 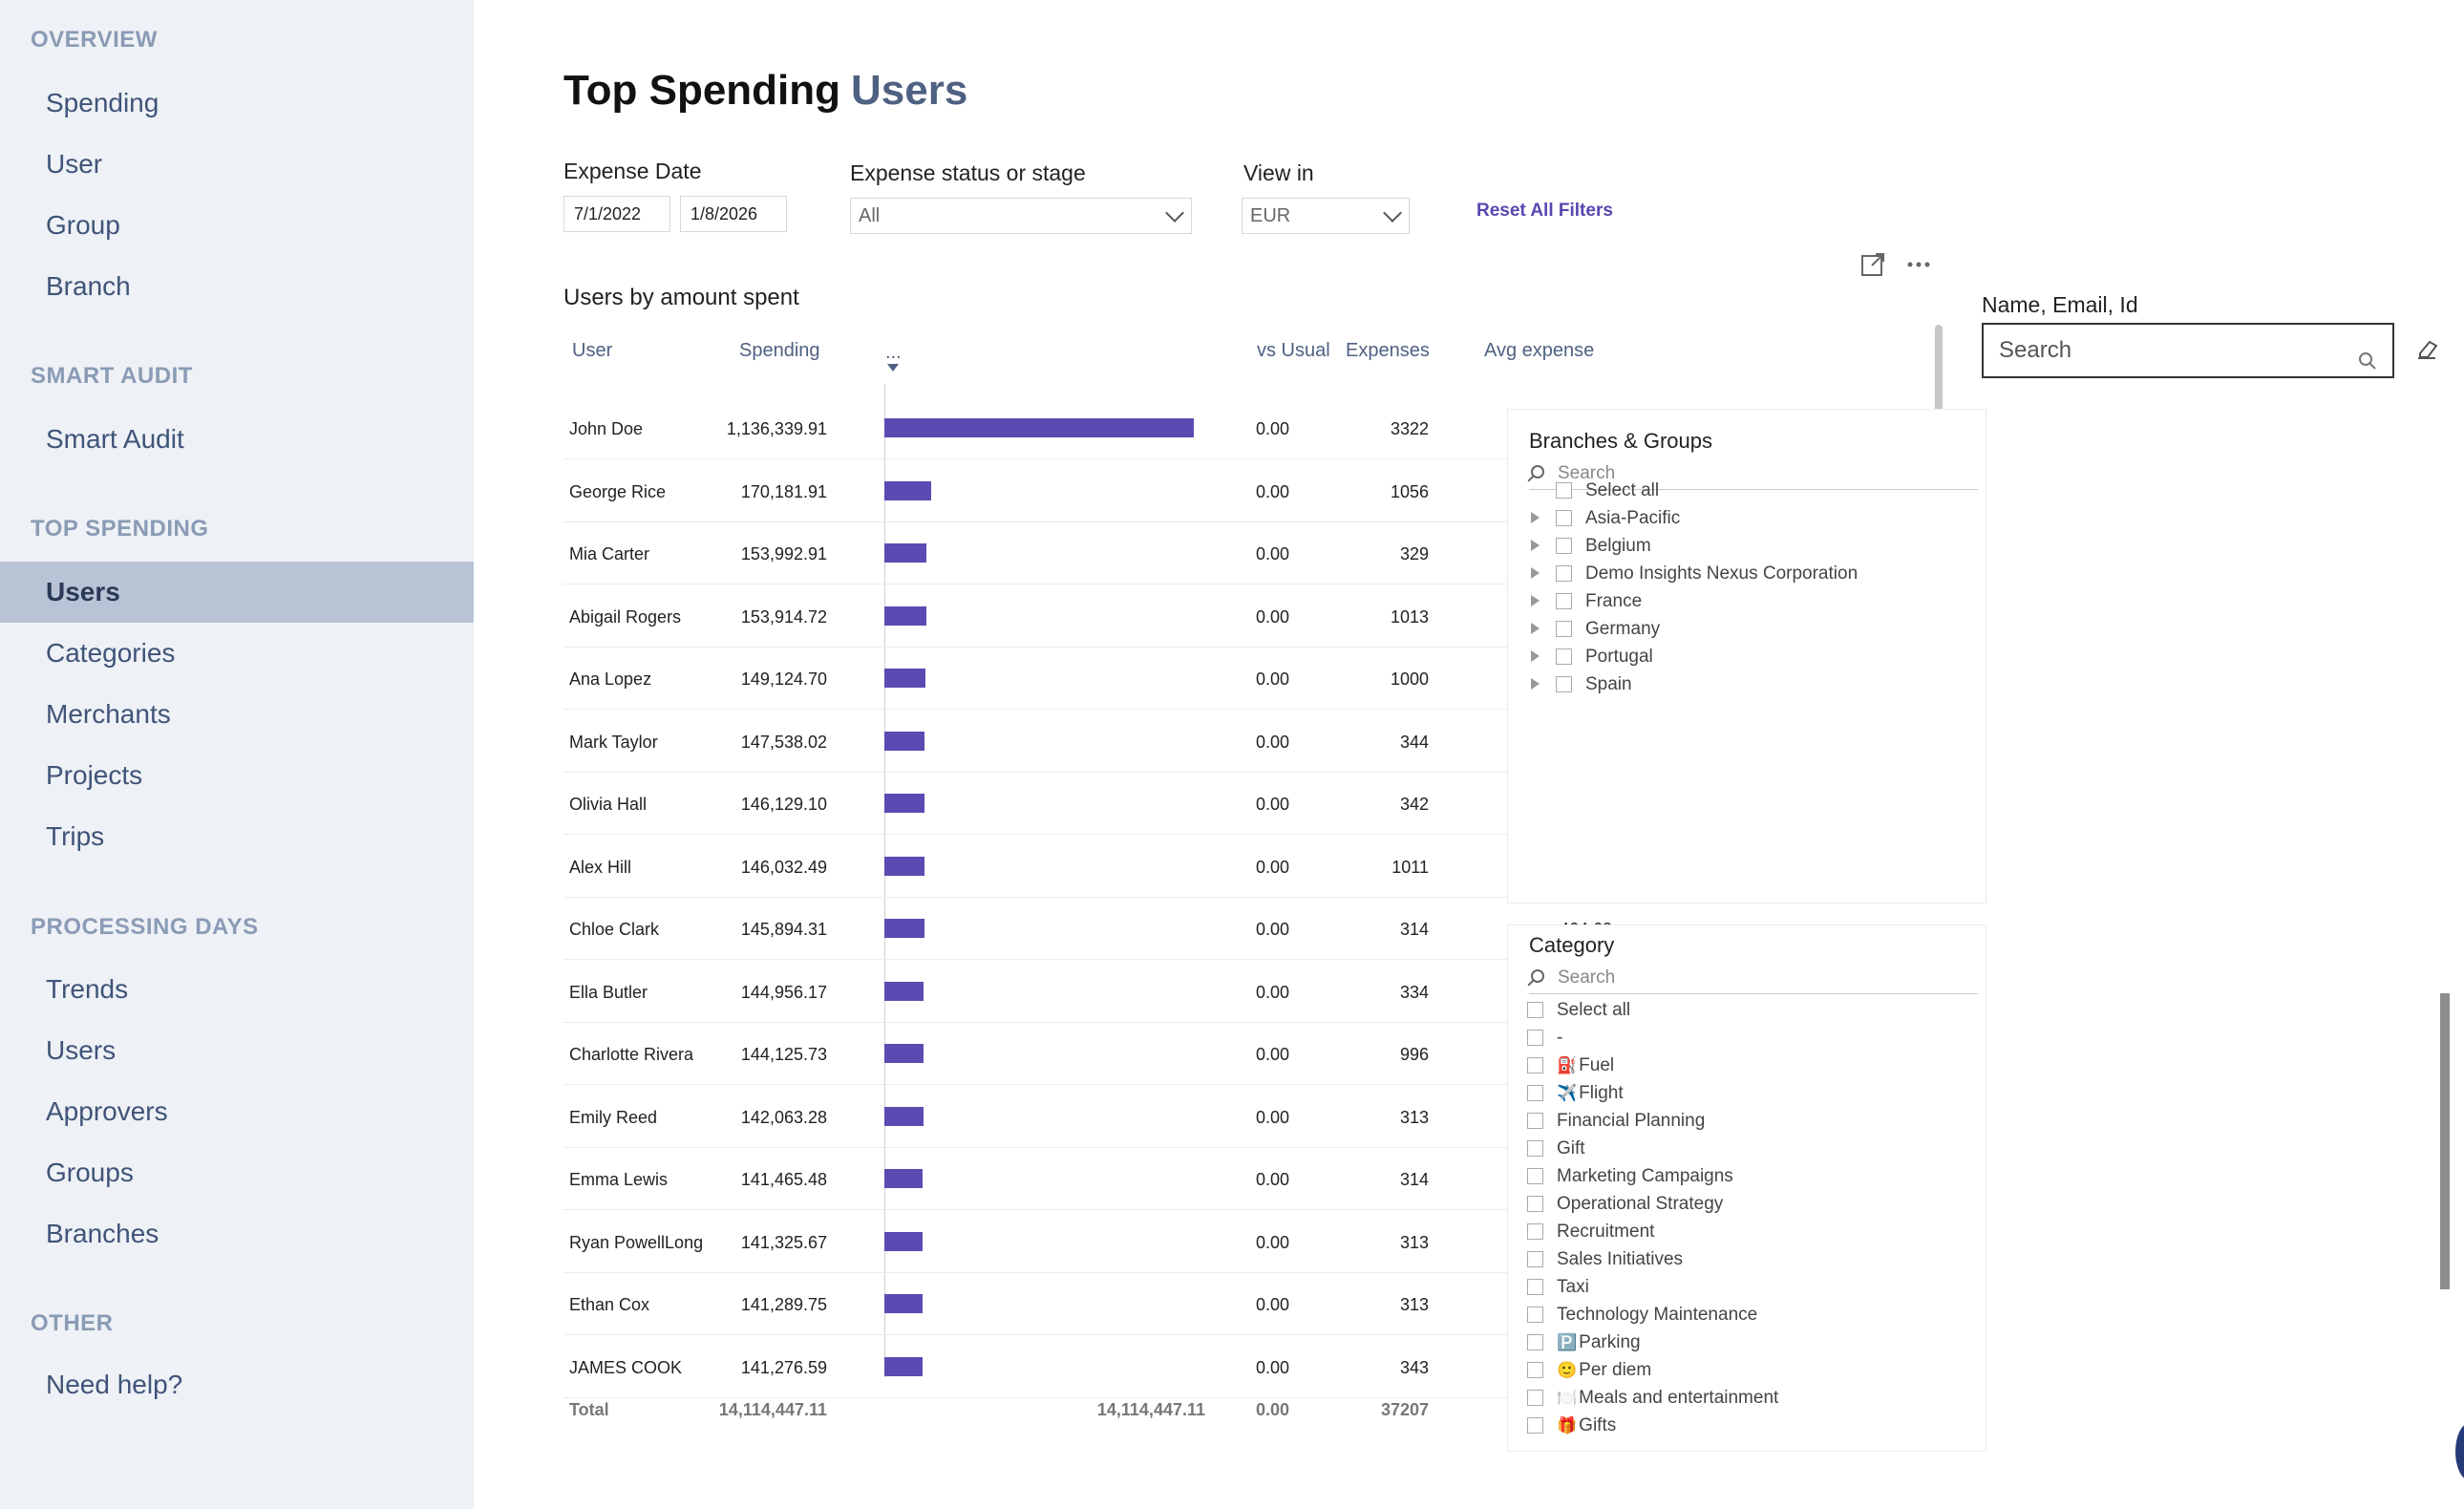 I want to click on sidebar-item-spending: Spending, so click(x=102, y=102).